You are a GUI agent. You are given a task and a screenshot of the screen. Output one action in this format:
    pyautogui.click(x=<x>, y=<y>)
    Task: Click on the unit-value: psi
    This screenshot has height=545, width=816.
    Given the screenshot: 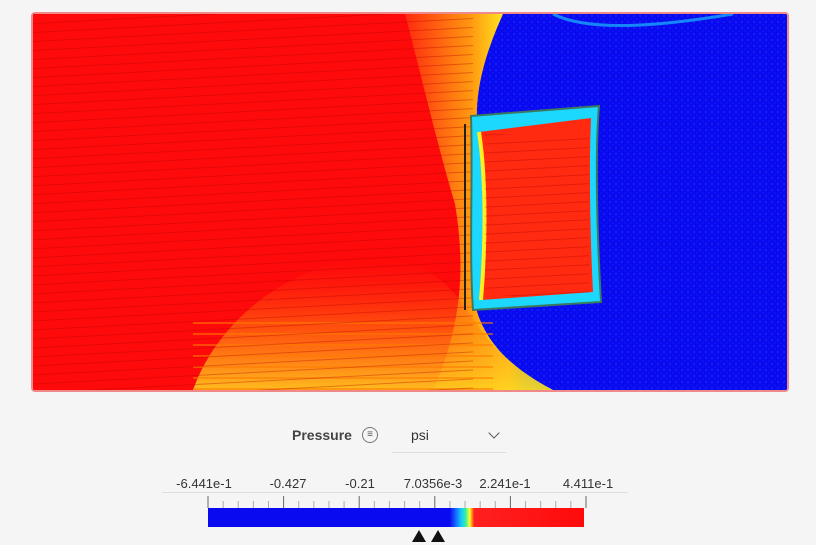 What is the action you would take?
    pyautogui.click(x=420, y=435)
    